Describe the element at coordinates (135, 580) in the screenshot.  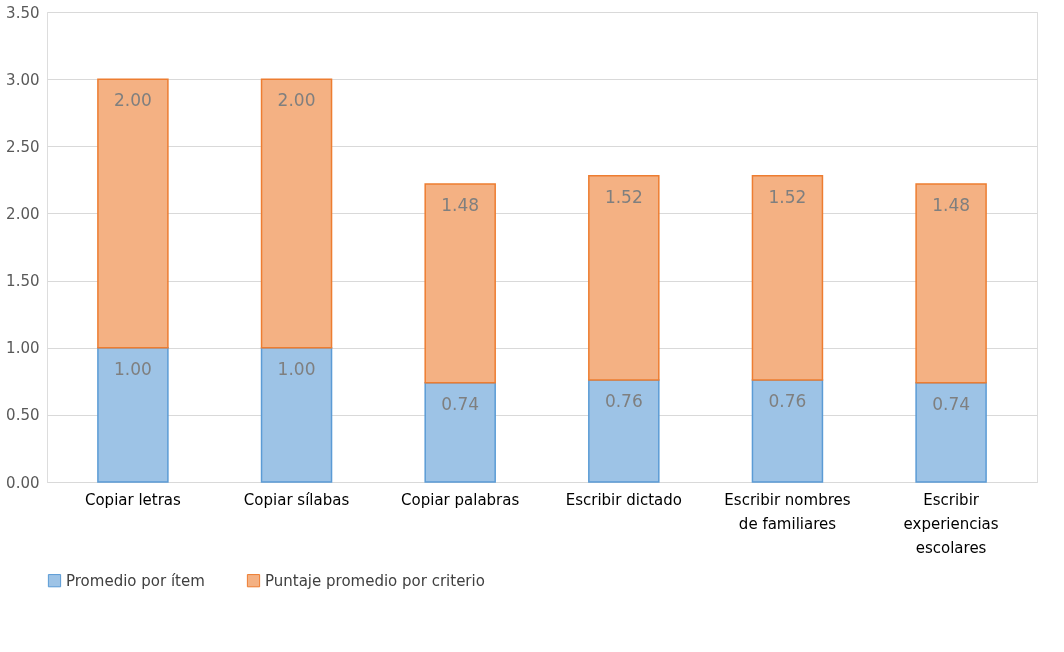
I see `legend-label: Promedio por ítem` at that location.